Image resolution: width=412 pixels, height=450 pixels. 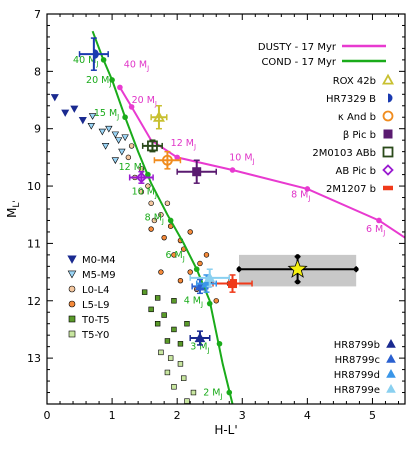 I want to click on field-m5-m9-point-8-shape, so click(x=115, y=161).